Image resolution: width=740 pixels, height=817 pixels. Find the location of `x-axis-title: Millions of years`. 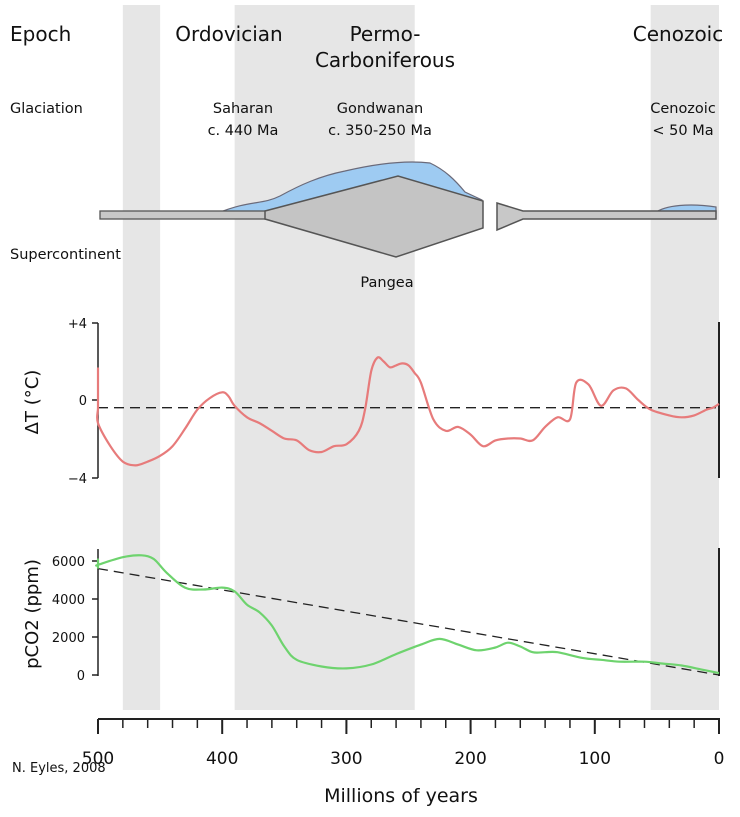

x-axis-title: Millions of years is located at coordinates (401, 796).